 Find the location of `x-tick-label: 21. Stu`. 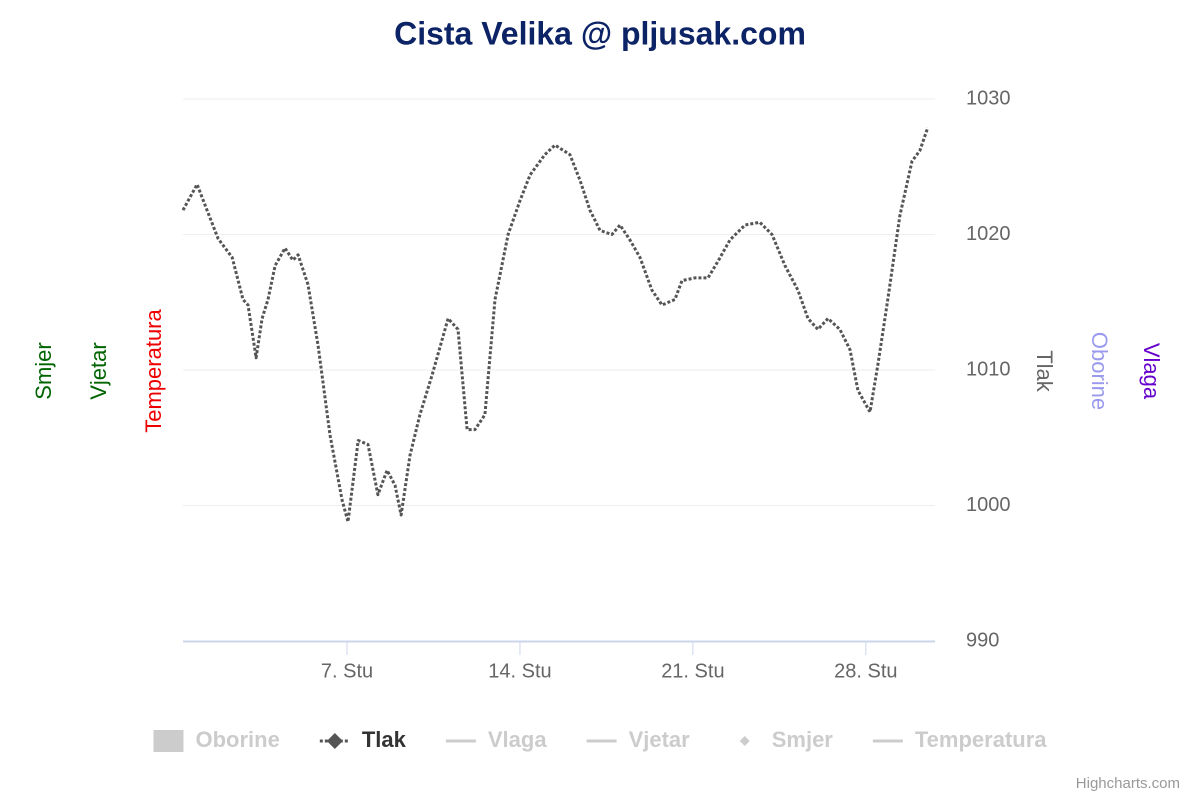

x-tick-label: 21. Stu is located at coordinates (692, 671).